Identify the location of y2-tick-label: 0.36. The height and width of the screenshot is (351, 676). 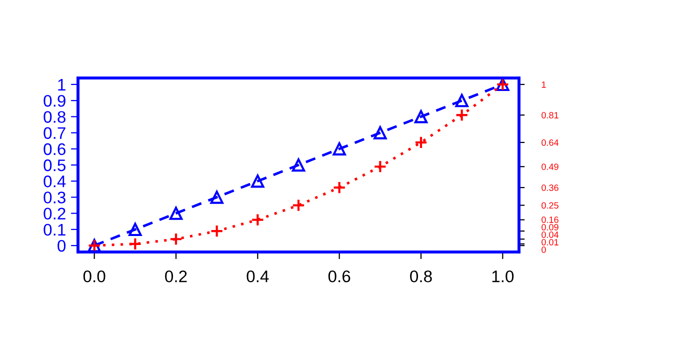
(550, 187).